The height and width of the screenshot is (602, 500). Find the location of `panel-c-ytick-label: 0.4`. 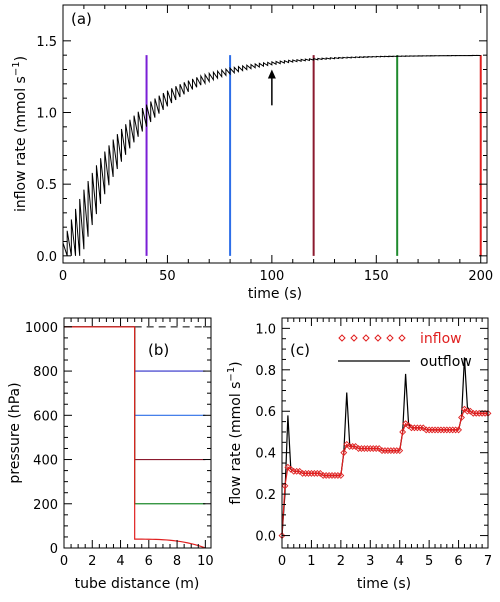

panel-c-ytick-label: 0.4 is located at coordinates (265, 454).